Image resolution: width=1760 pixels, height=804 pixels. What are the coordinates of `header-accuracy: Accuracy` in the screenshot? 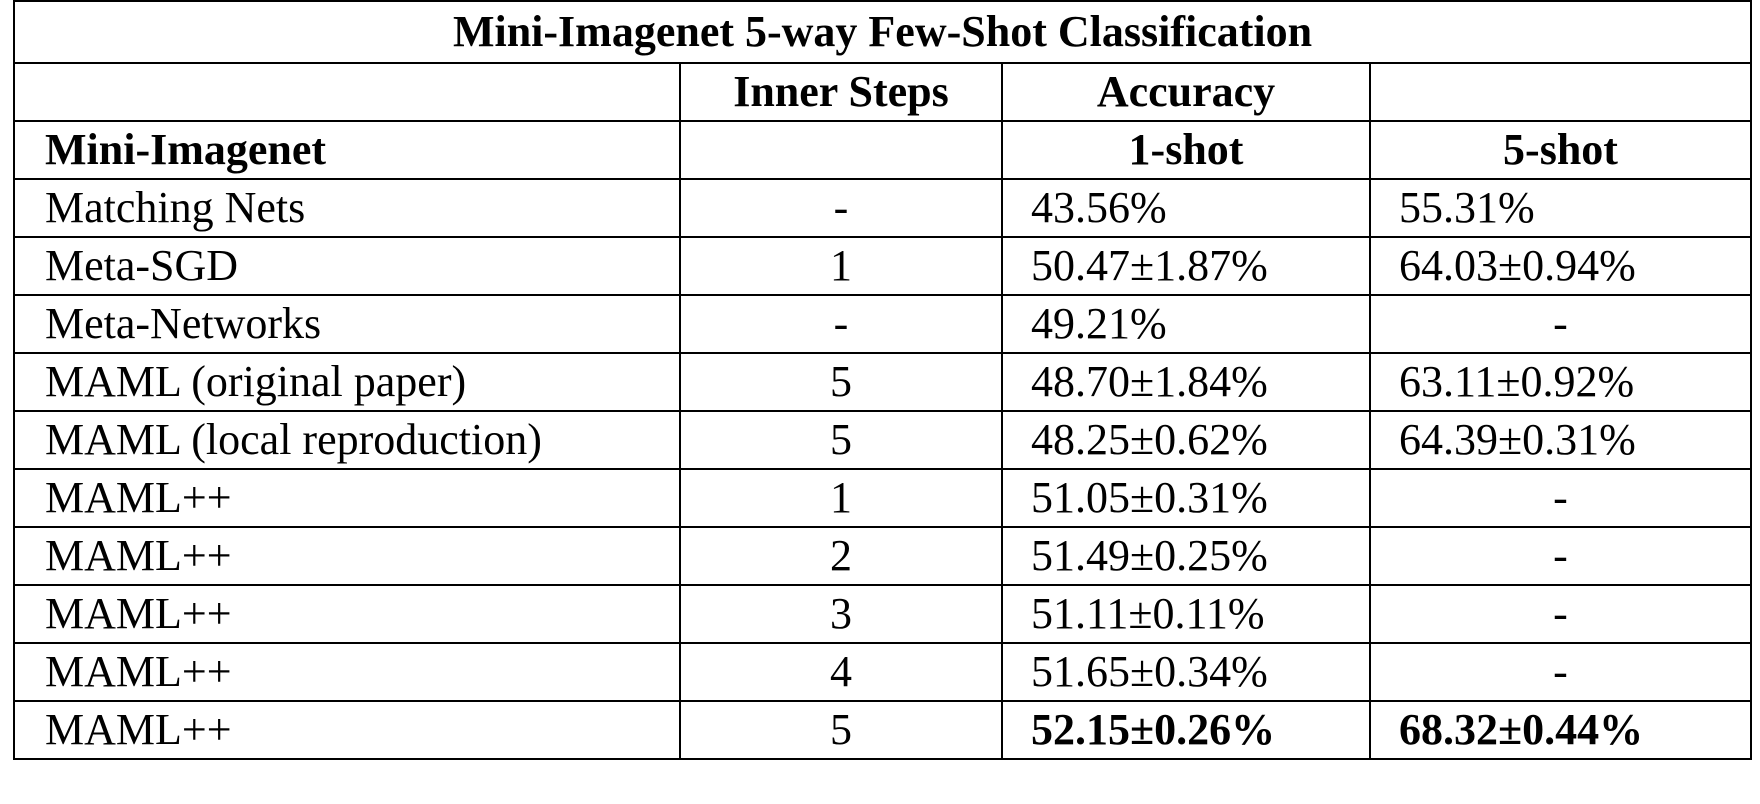 It's located at (1186, 92).